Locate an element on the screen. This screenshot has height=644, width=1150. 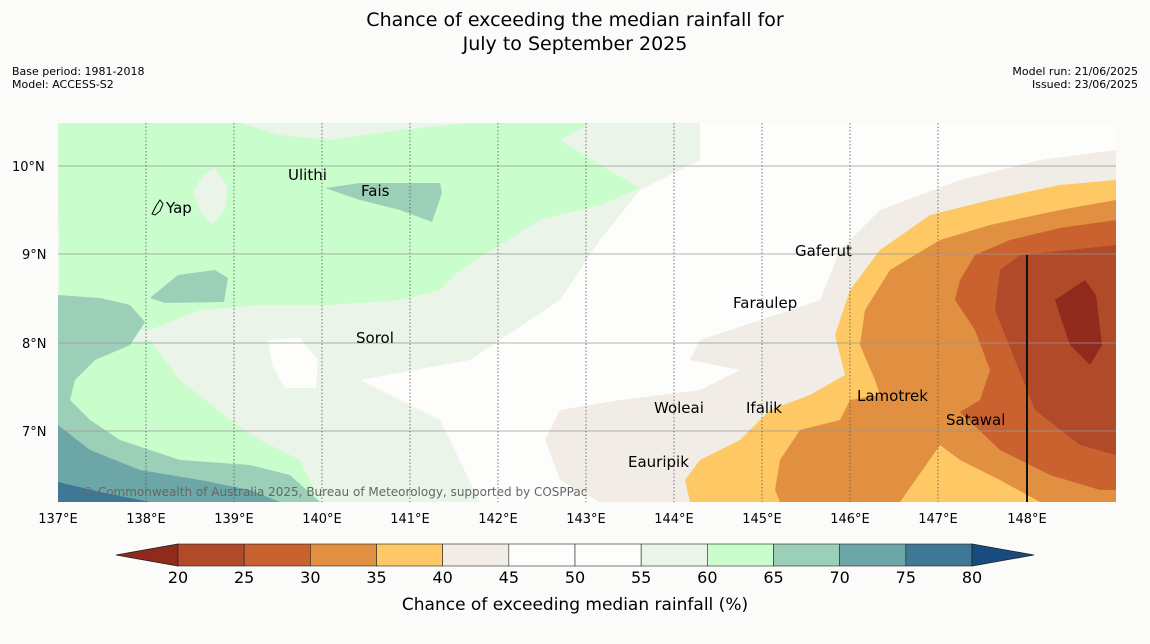
colorbar-tick-label: 30 is located at coordinates (310, 577).